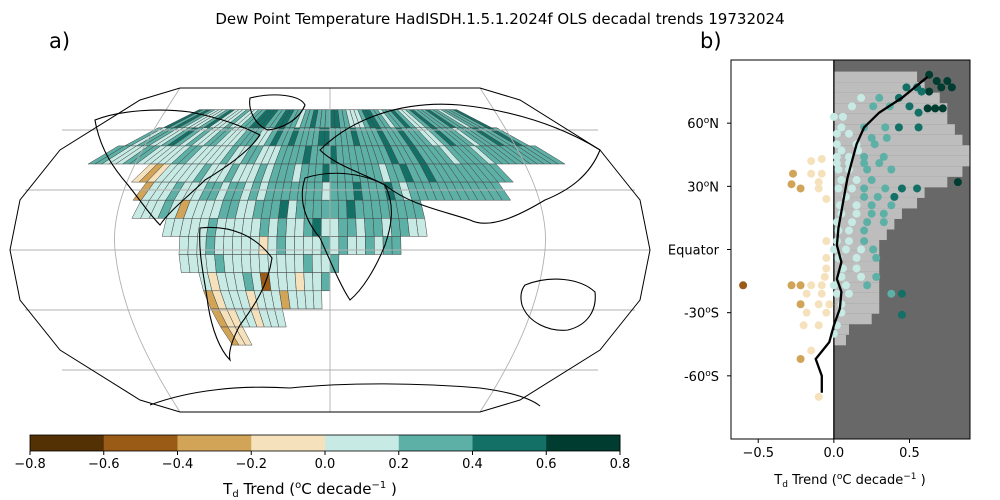  What do you see at coordinates (558, 304) in the screenshot?
I see `coast-australia` at bounding box center [558, 304].